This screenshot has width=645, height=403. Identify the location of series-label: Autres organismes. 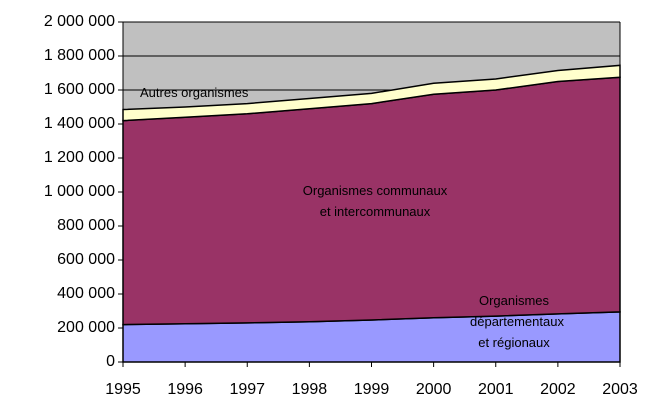
(194, 92).